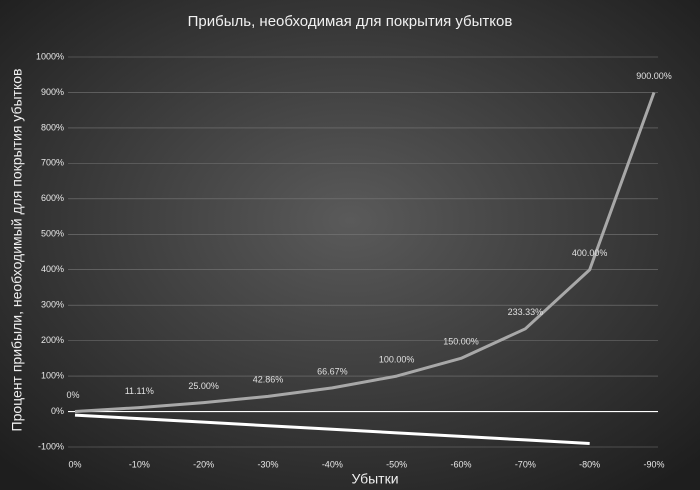  Describe the element at coordinates (139, 391) in the screenshot. I see `data-label: 11.11%` at that location.